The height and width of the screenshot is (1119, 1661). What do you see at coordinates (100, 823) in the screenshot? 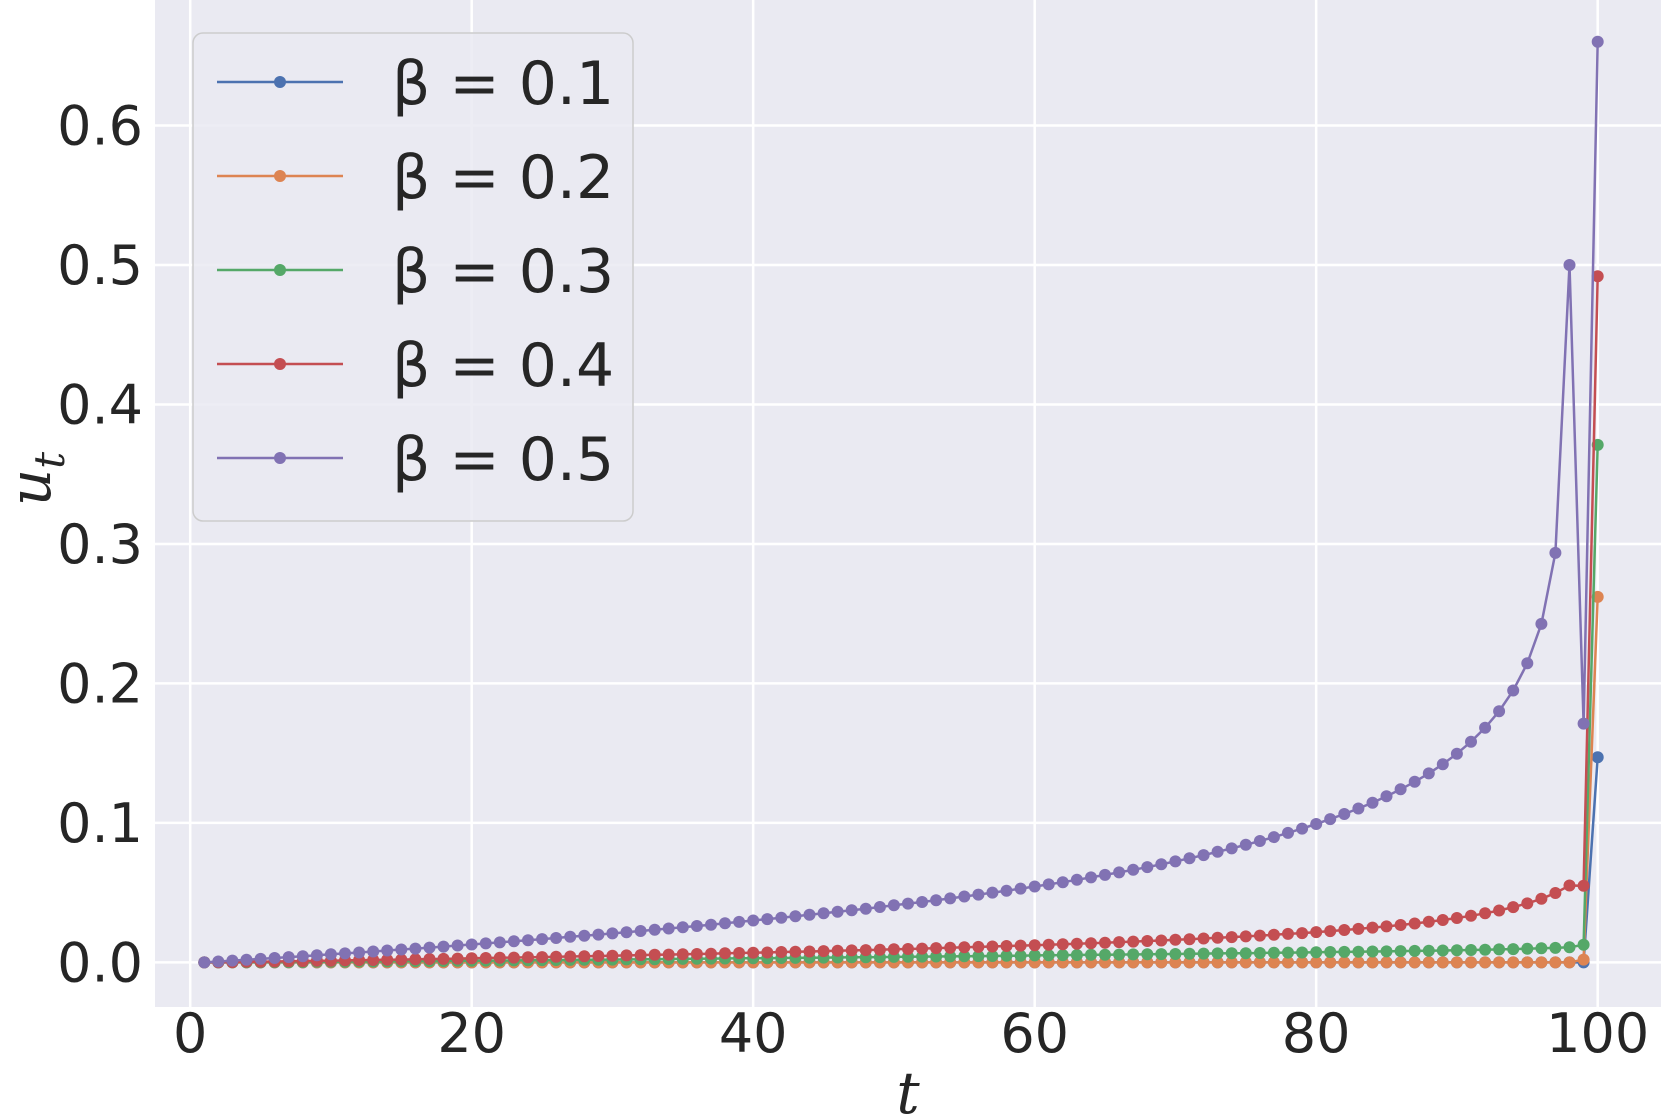
I see `y-tick-label: 0.1` at bounding box center [100, 823].